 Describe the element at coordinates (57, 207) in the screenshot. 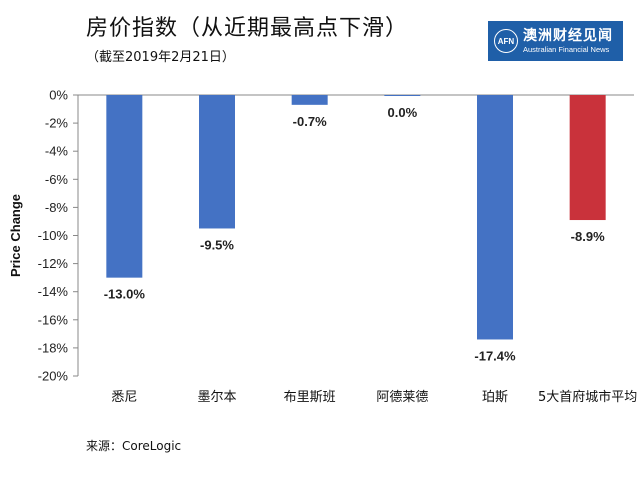

I see `y-tick-label: -8%` at that location.